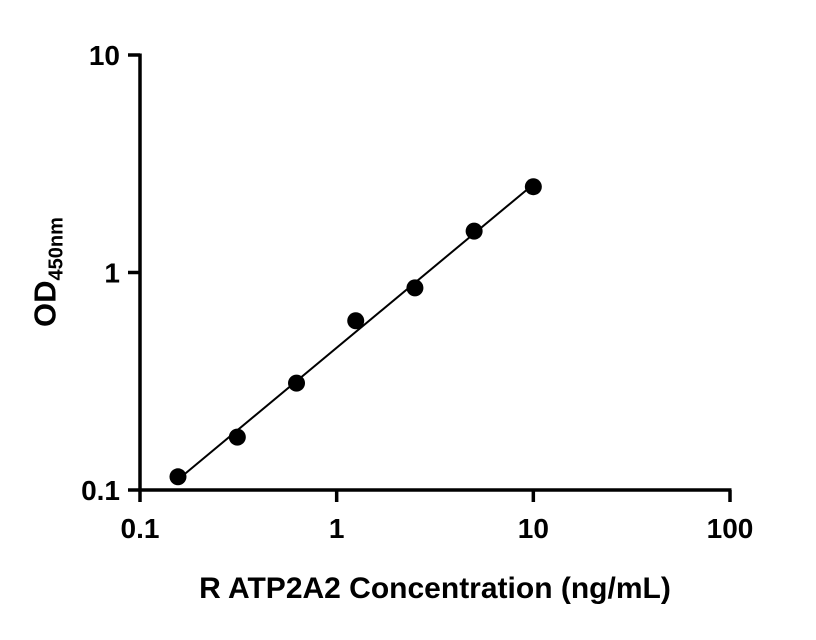 The height and width of the screenshot is (640, 816). Describe the element at coordinates (112, 273) in the screenshot. I see `y-tick-label: 1` at that location.